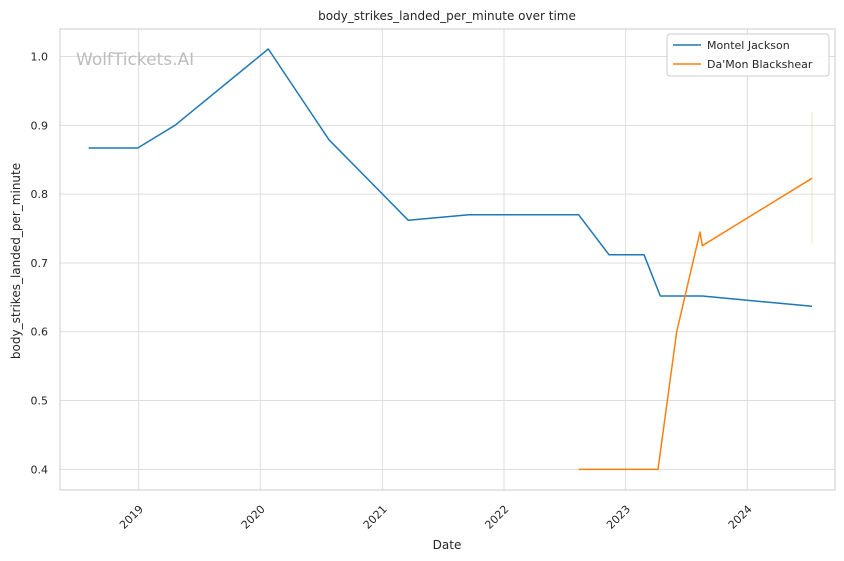 The width and height of the screenshot is (844, 561). Describe the element at coordinates (40, 332) in the screenshot. I see `y-tick-label: 0.6` at that location.